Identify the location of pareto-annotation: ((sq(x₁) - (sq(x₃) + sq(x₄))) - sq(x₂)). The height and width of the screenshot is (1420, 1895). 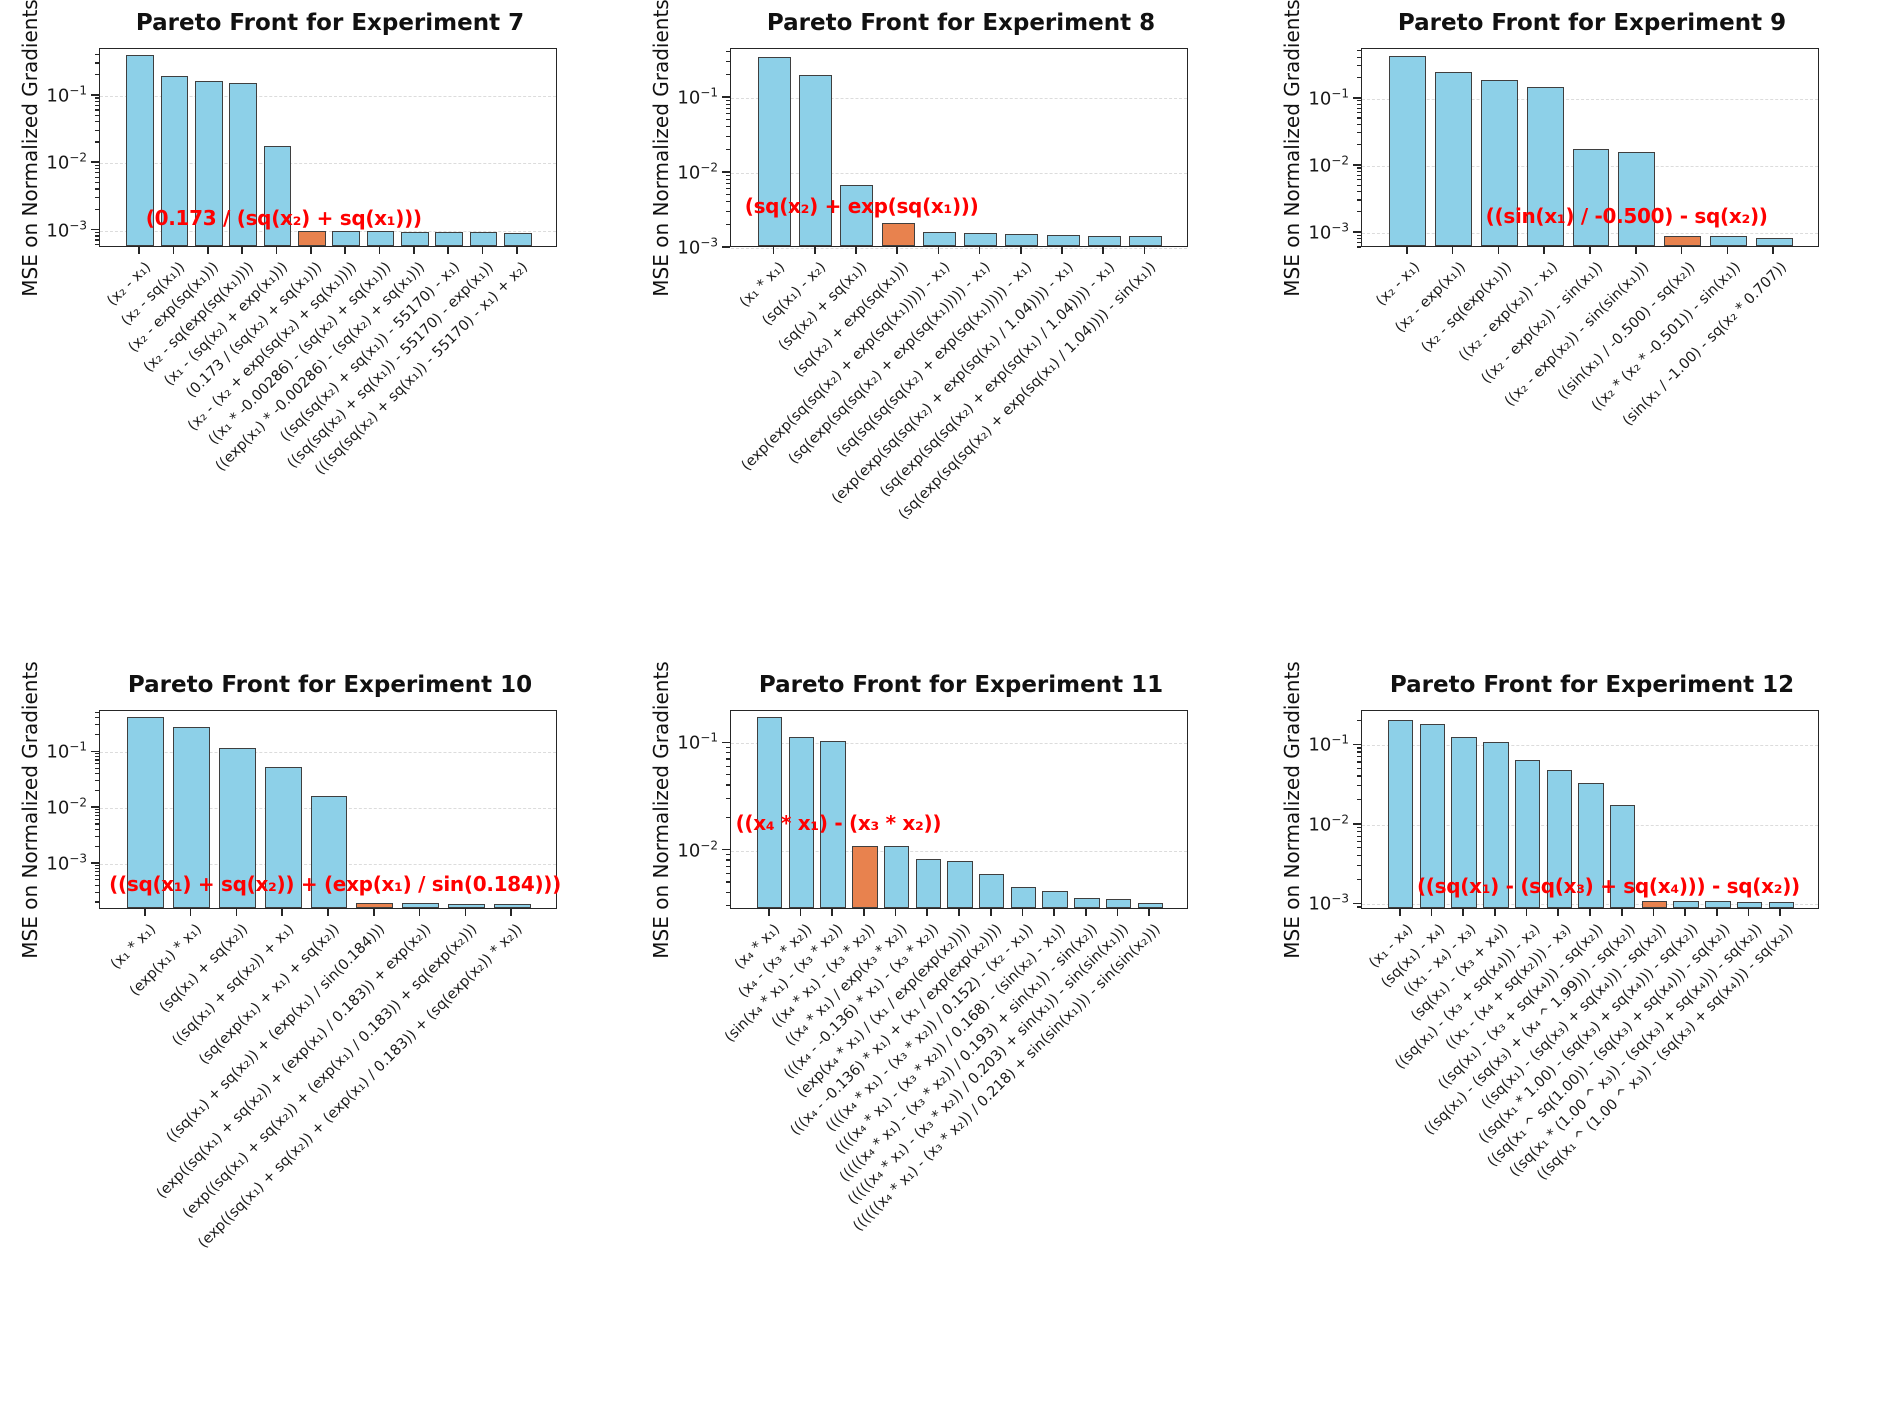
(1608, 886).